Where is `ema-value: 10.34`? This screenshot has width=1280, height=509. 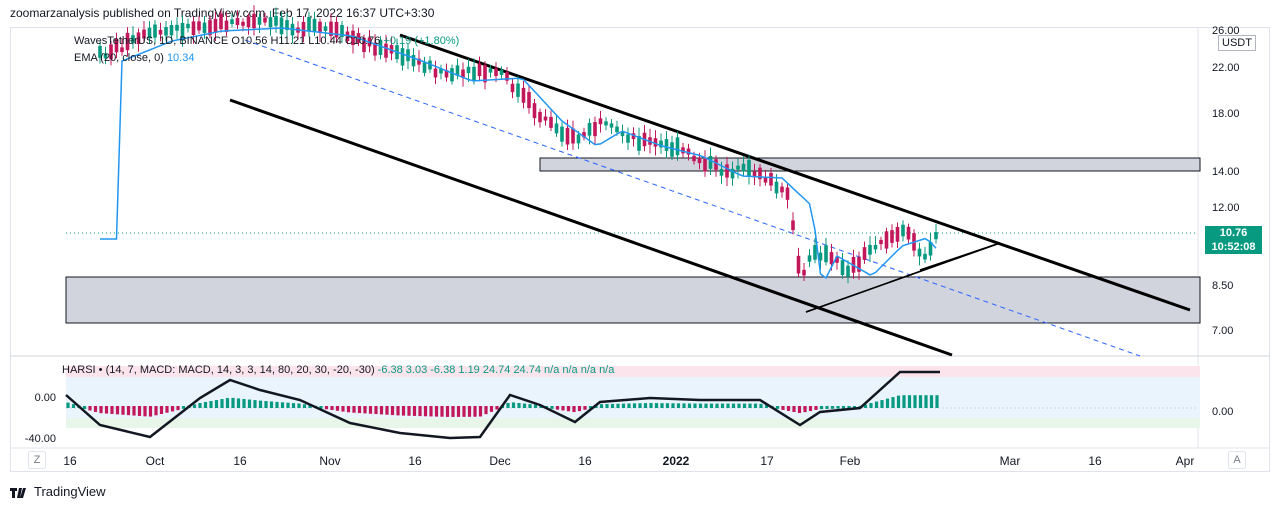 ema-value: 10.34 is located at coordinates (180, 58).